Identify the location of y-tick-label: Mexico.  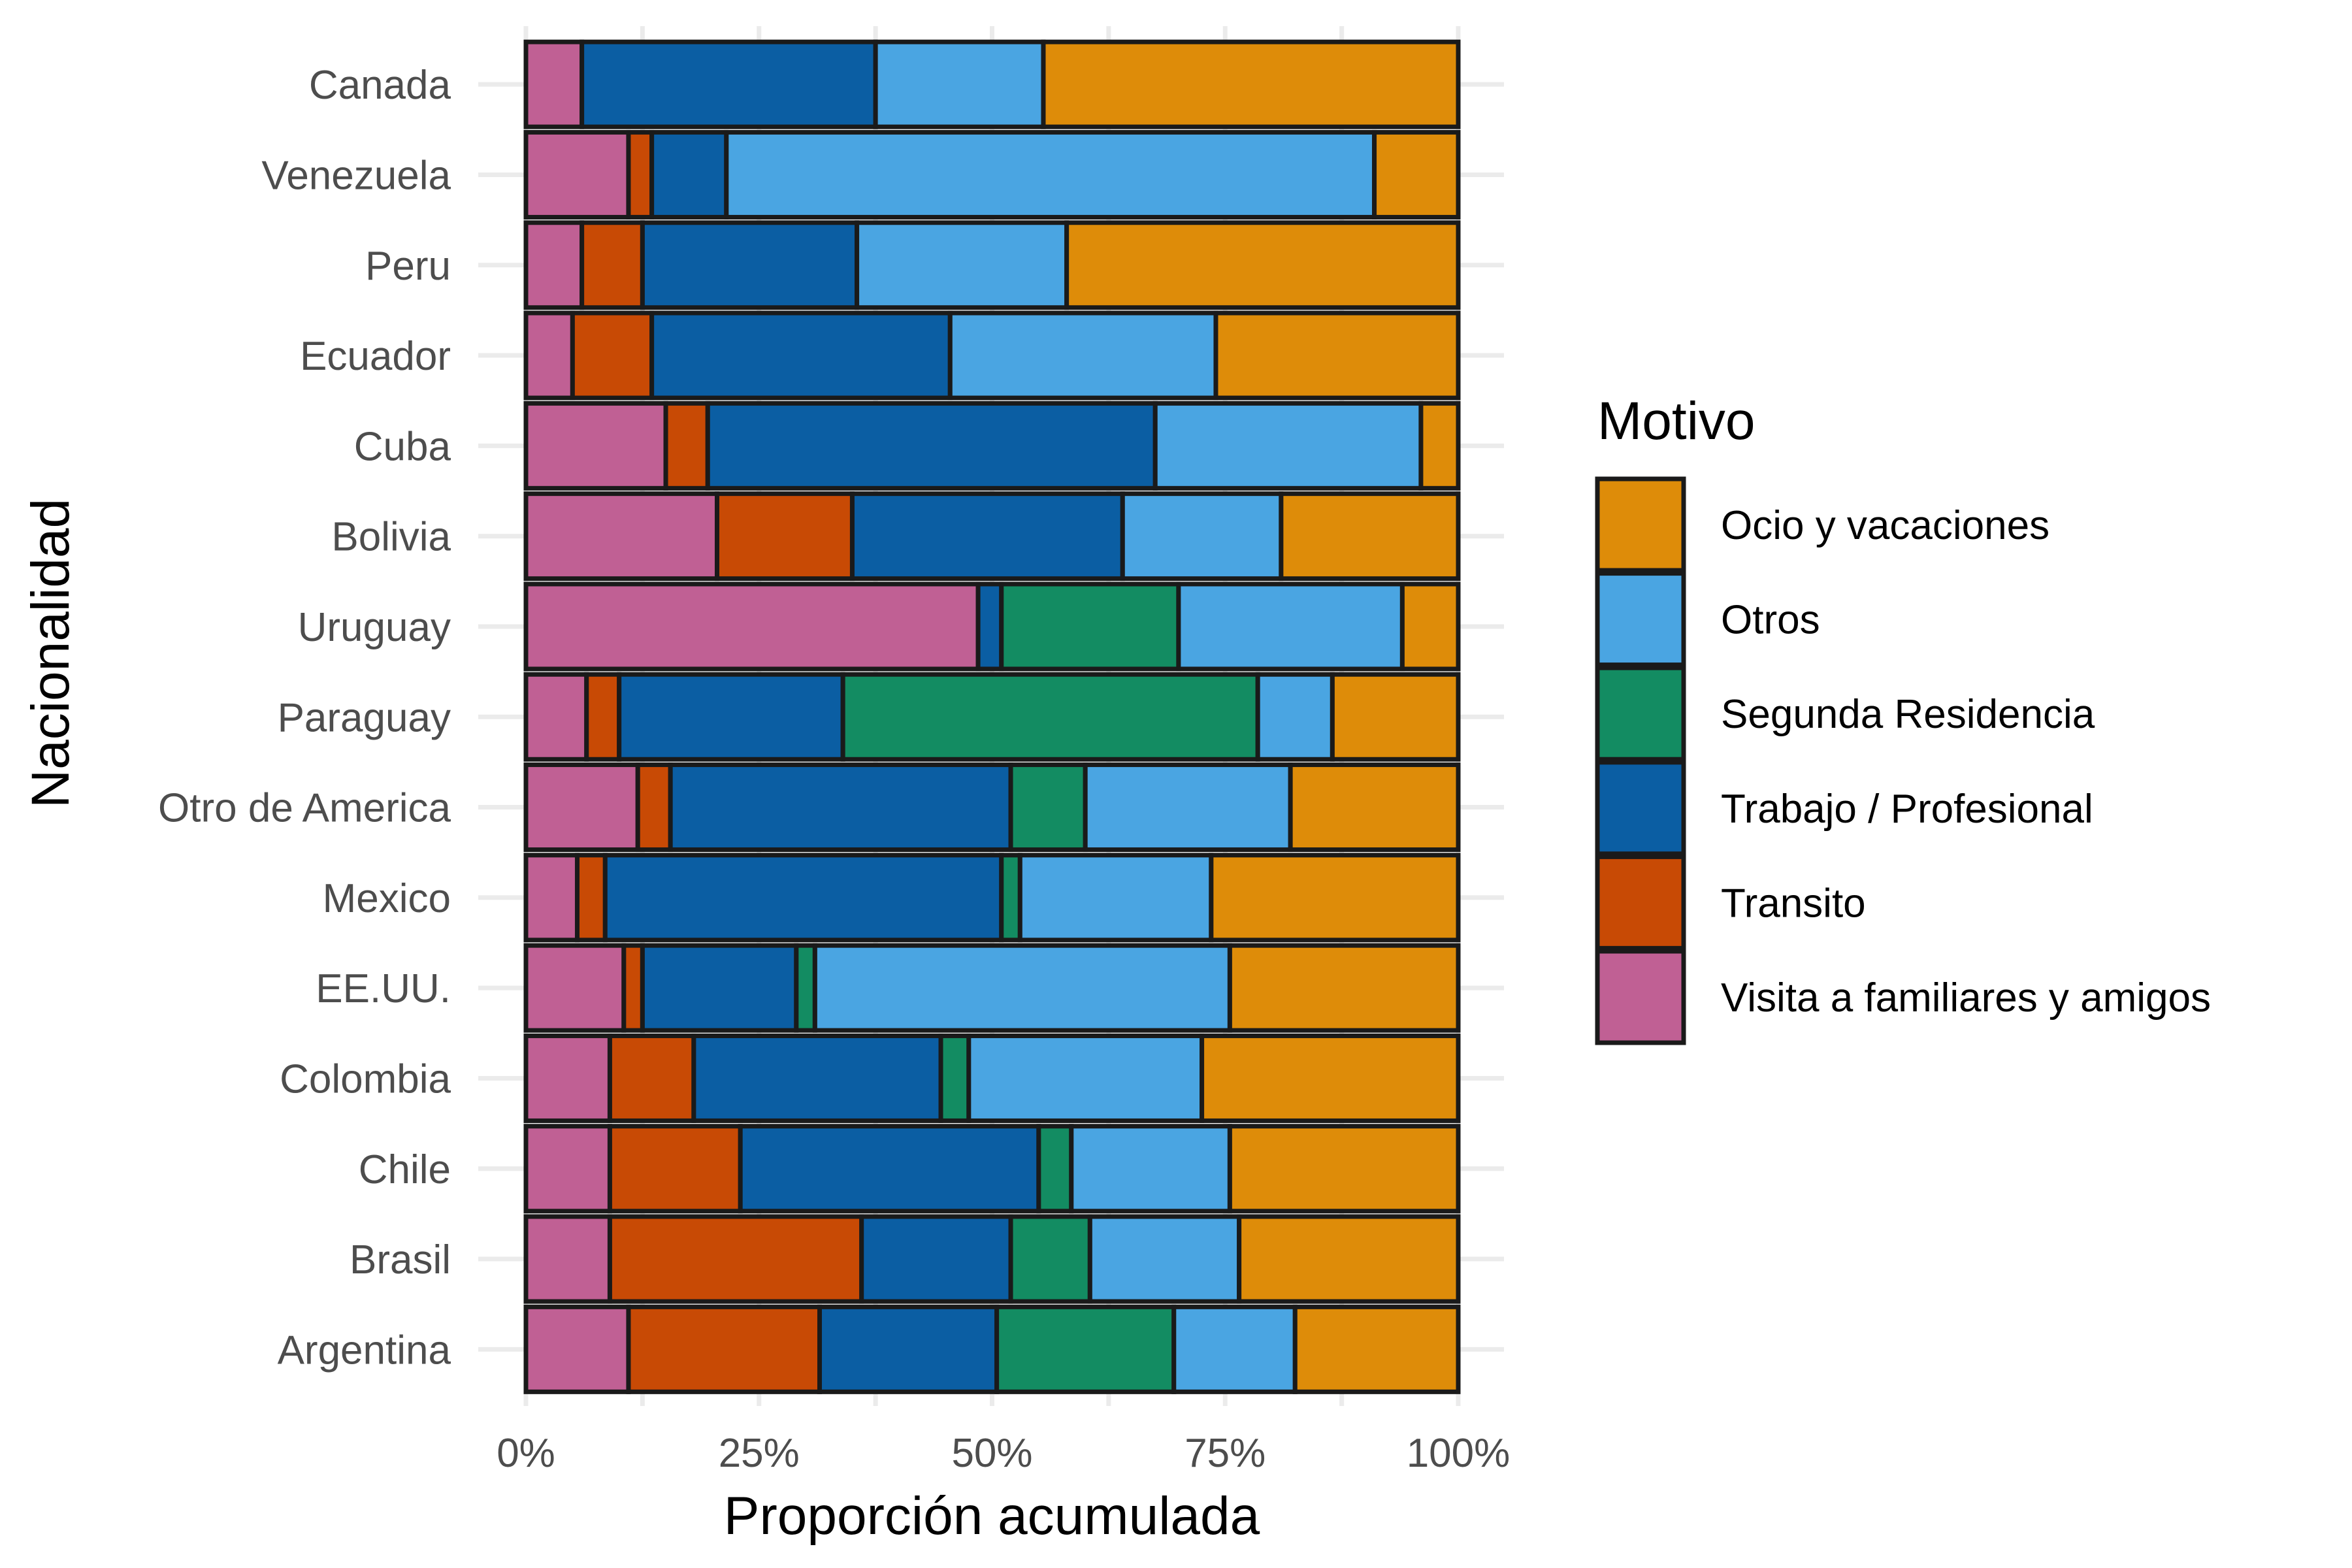
(387, 898).